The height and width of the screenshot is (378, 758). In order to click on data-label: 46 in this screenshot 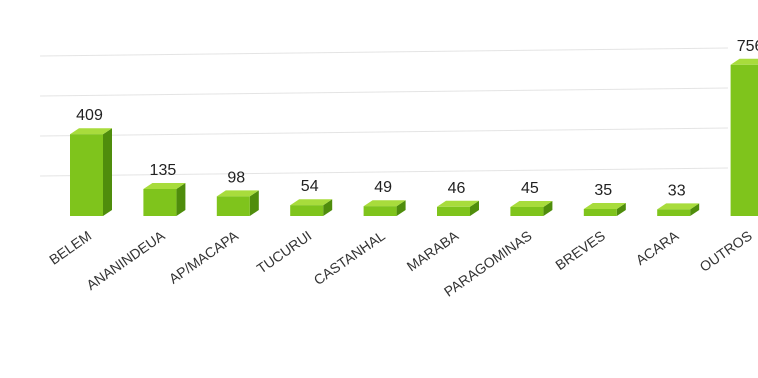, I will do `click(457, 188)`.